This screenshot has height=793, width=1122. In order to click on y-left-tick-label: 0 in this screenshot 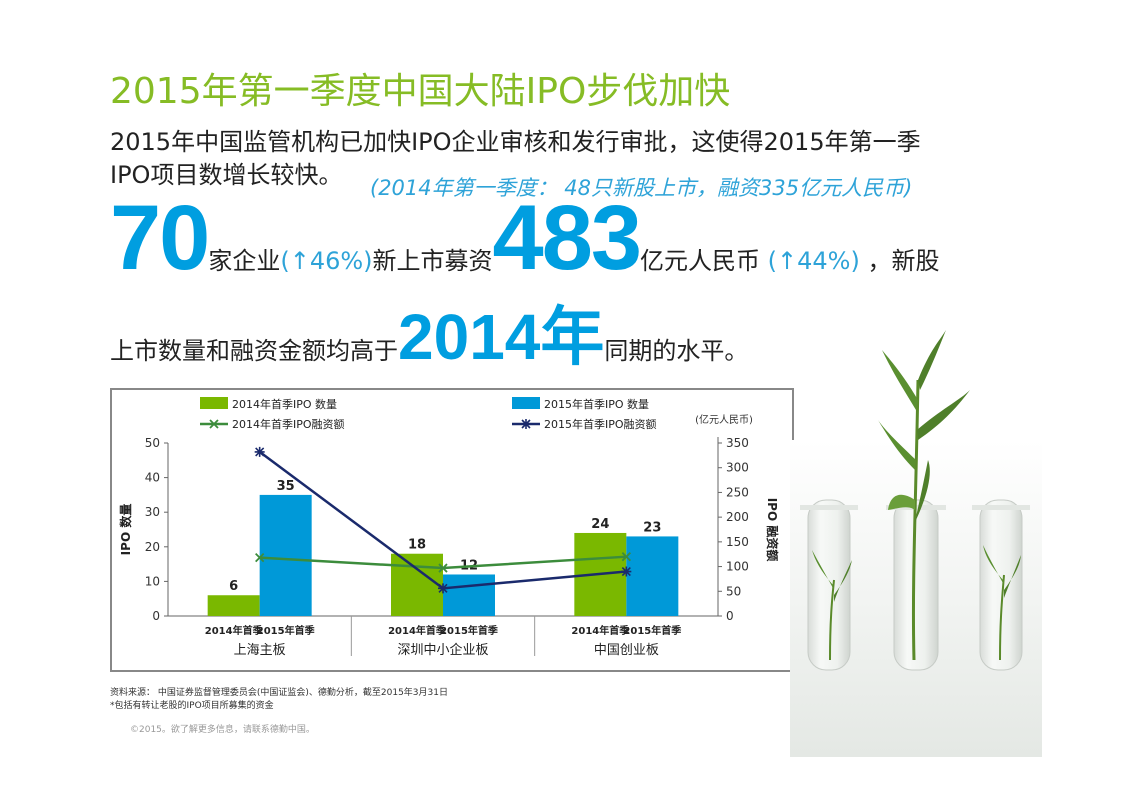, I will do `click(156, 616)`.